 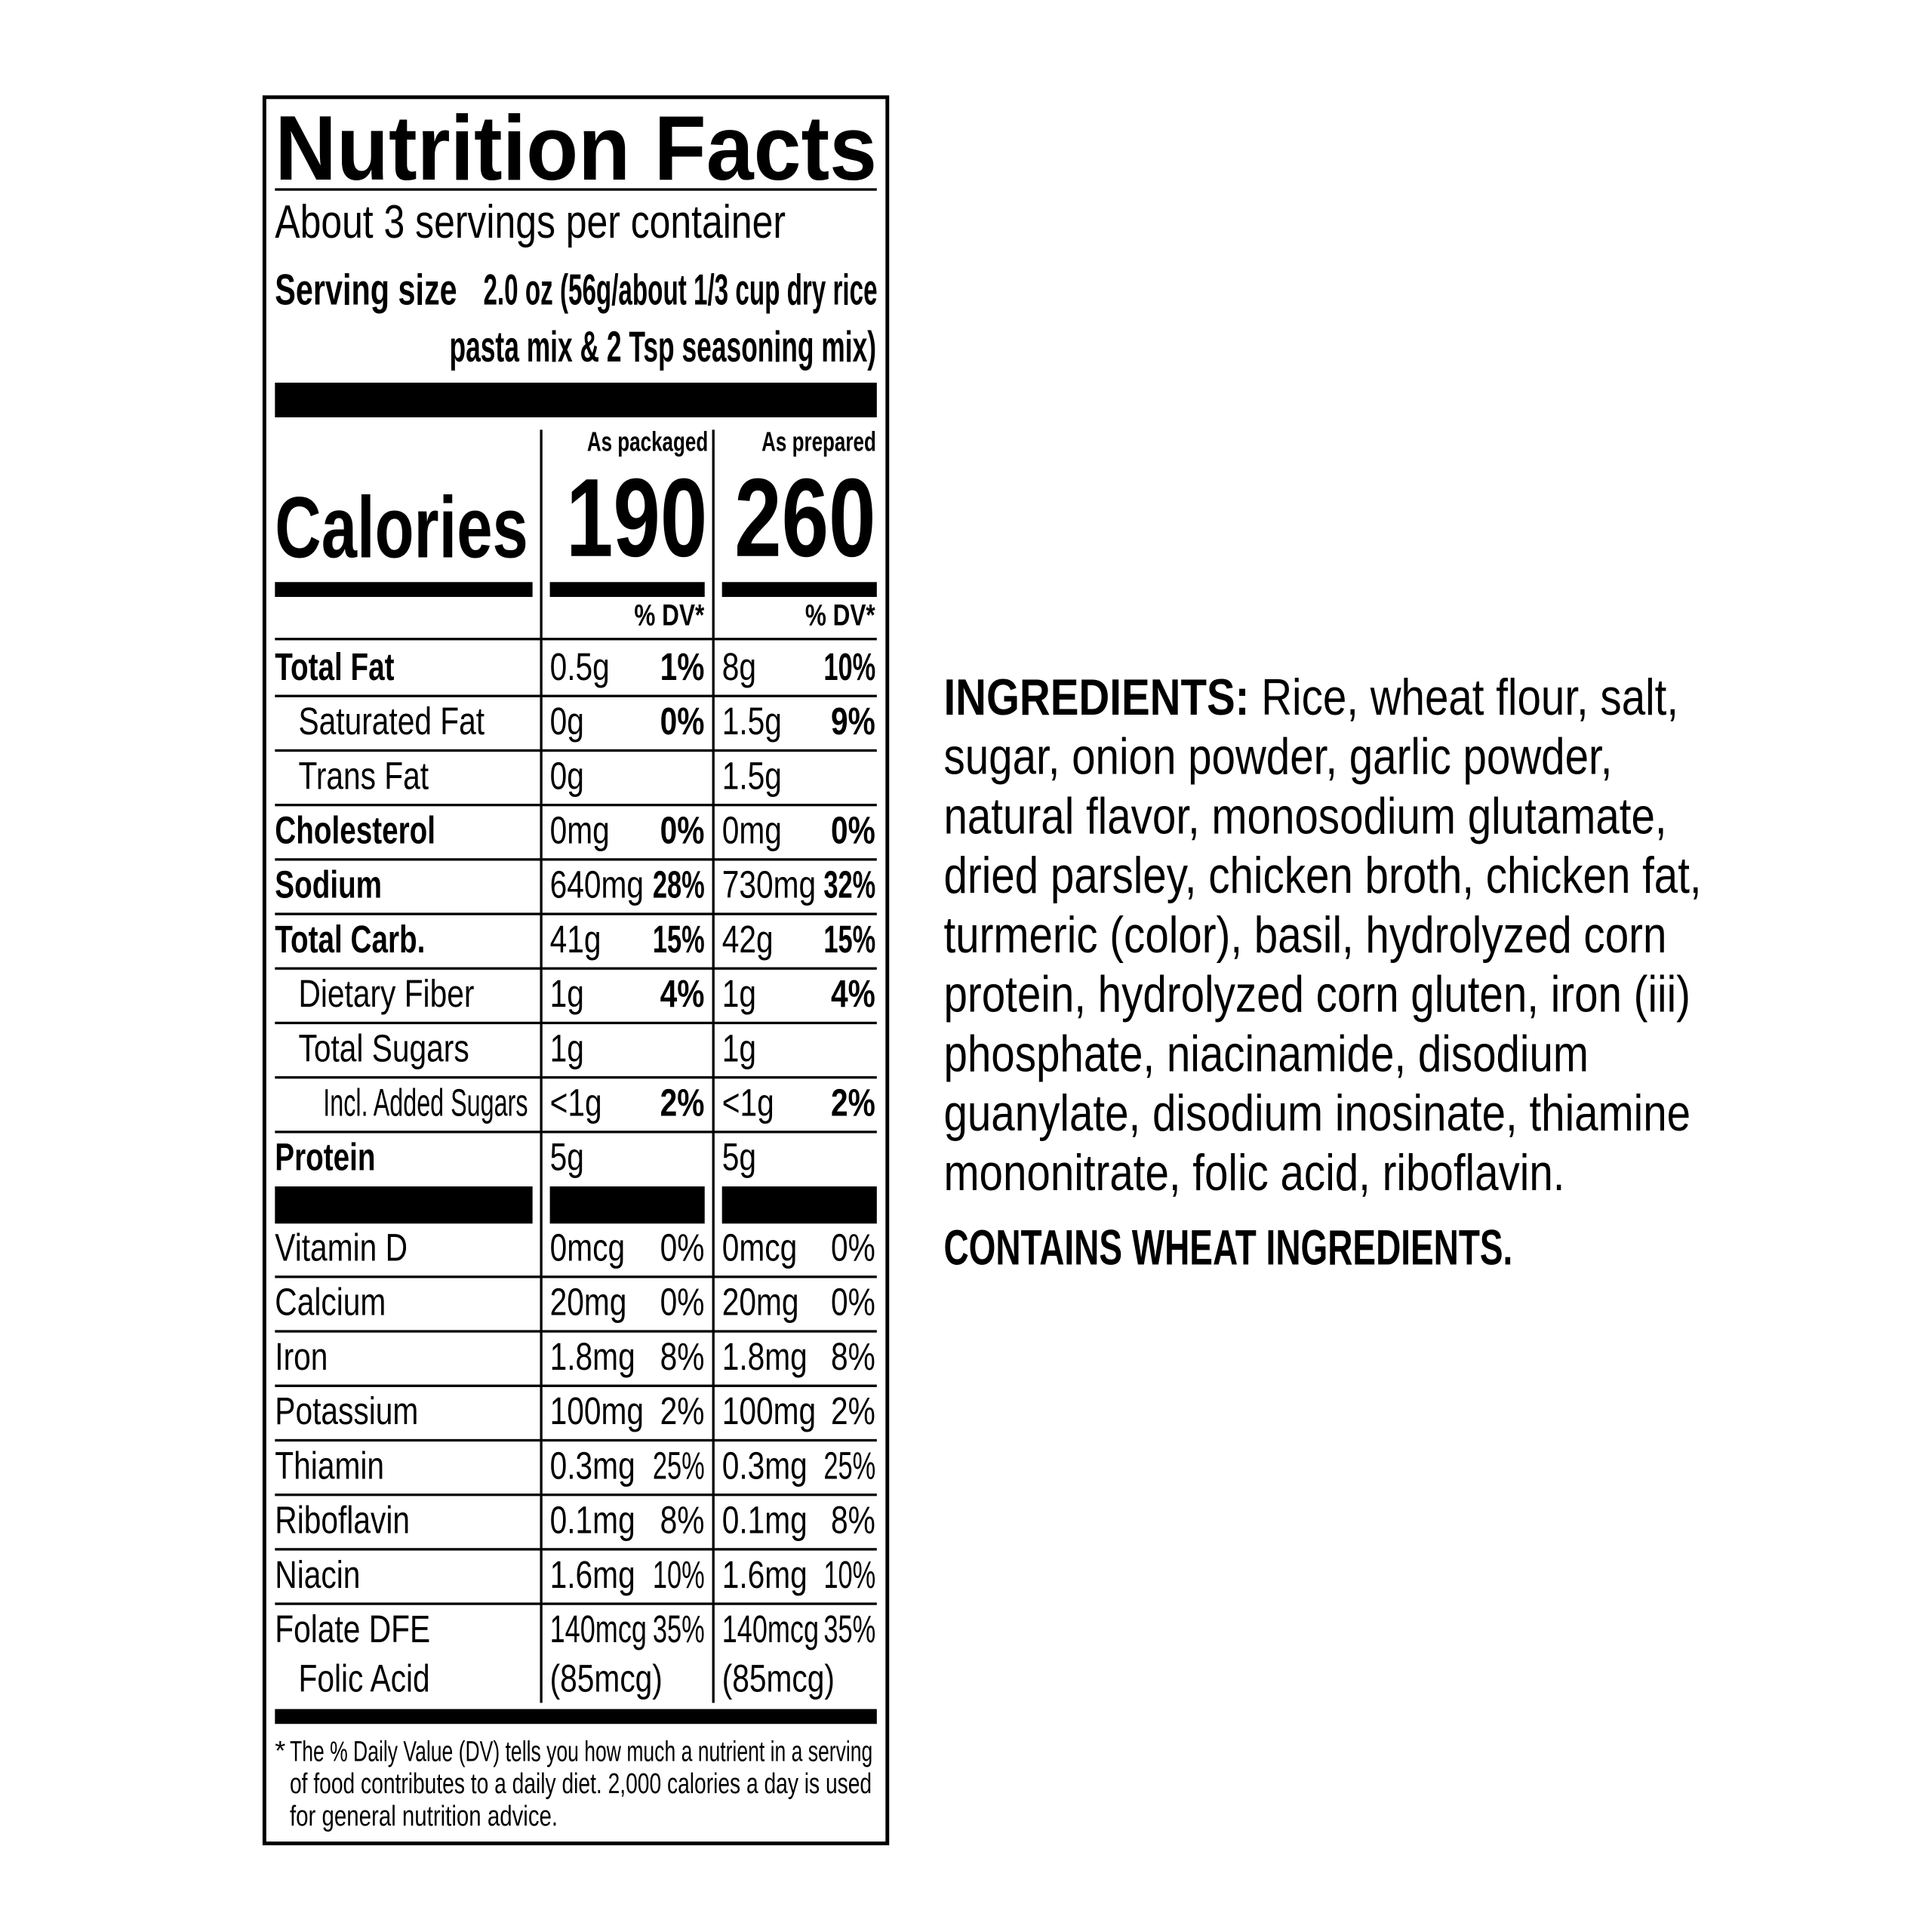 What do you see at coordinates (738, 1157) in the screenshot?
I see `amount-prepared: 5g` at bounding box center [738, 1157].